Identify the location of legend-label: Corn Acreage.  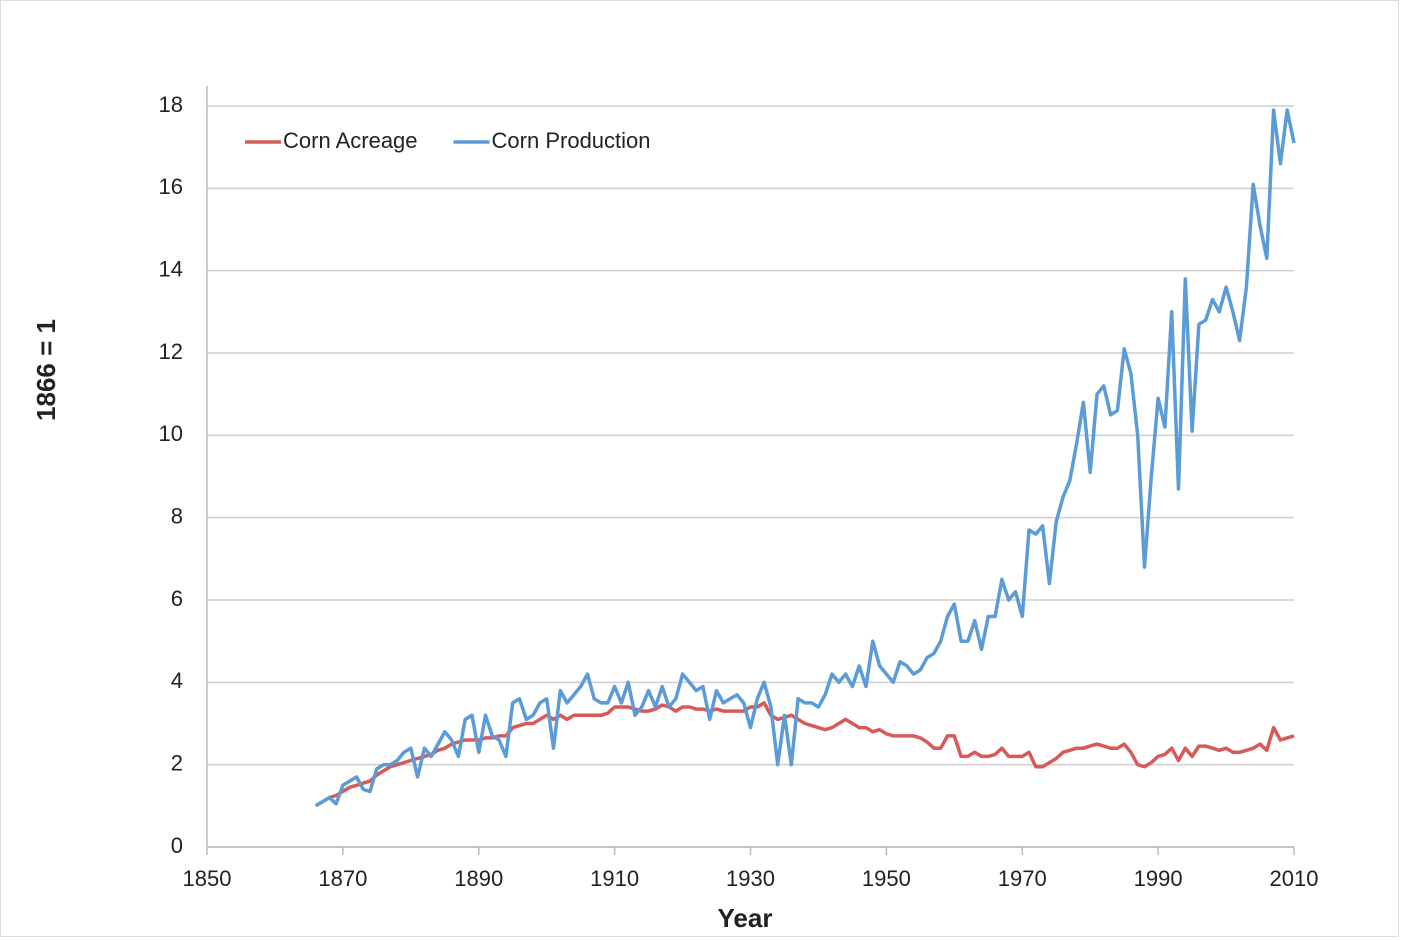
(350, 140).